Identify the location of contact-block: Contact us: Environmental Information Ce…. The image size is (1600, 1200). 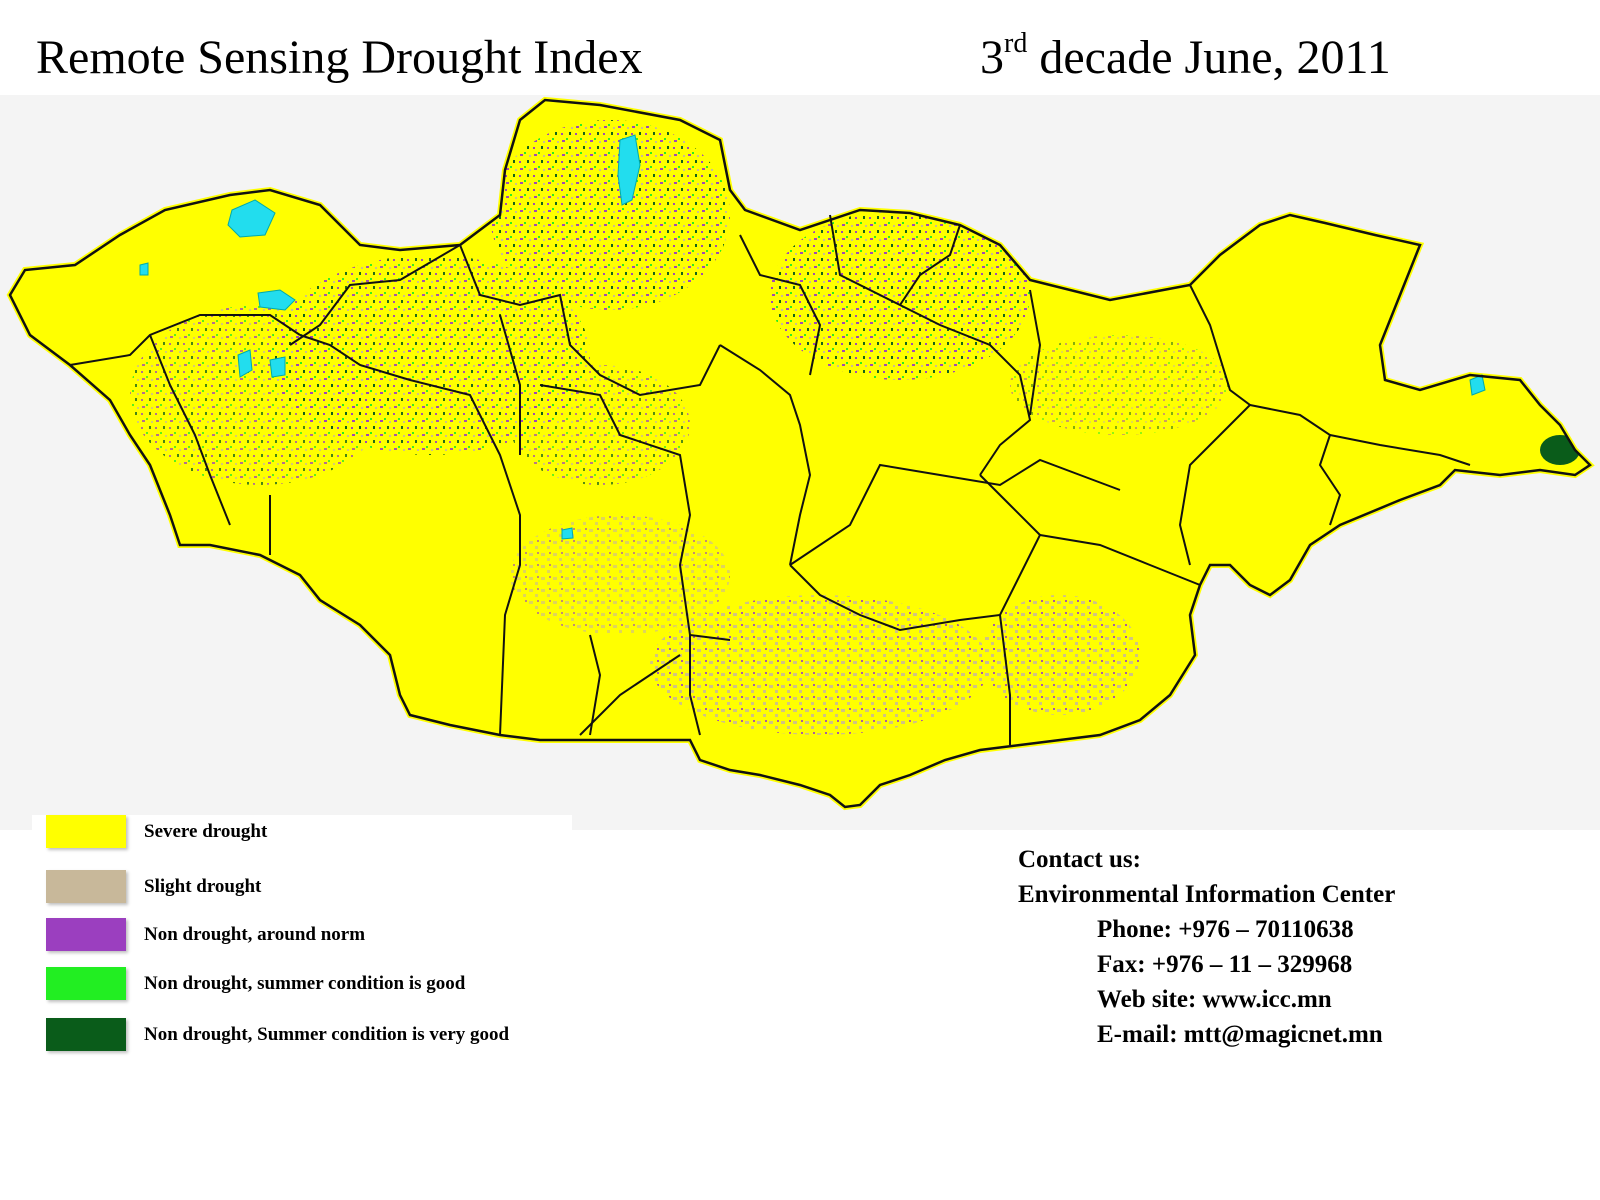
(1206, 947).